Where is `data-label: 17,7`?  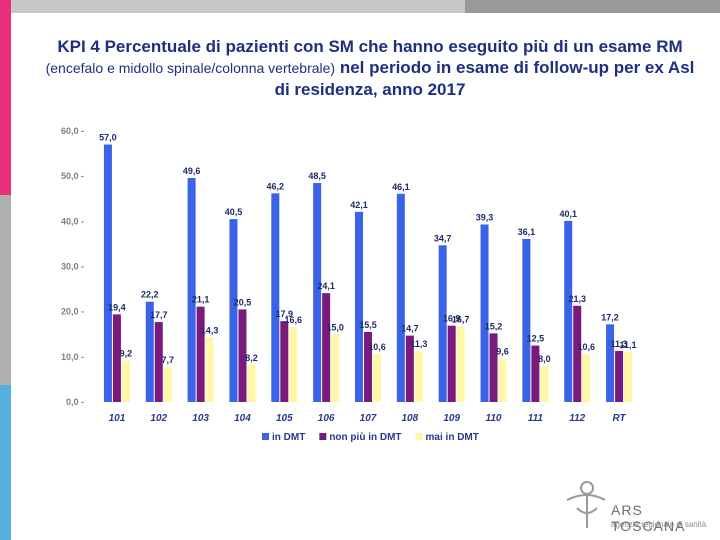 data-label: 17,7 is located at coordinates (159, 315).